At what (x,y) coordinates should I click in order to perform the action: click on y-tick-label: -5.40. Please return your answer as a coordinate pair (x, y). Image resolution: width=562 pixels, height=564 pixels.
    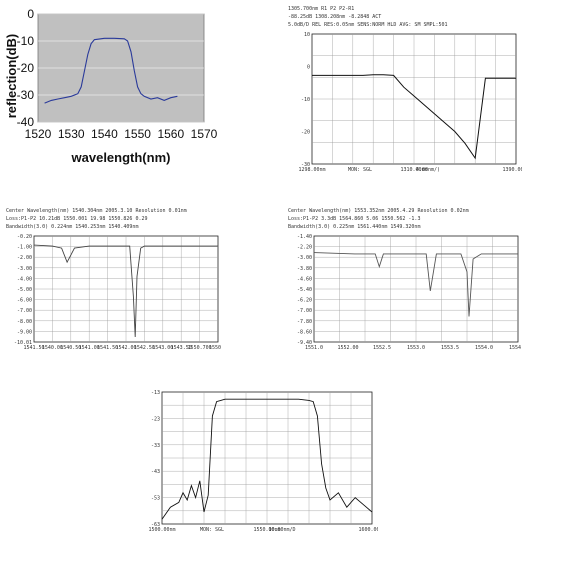
    Looking at the image, I should click on (304, 290).